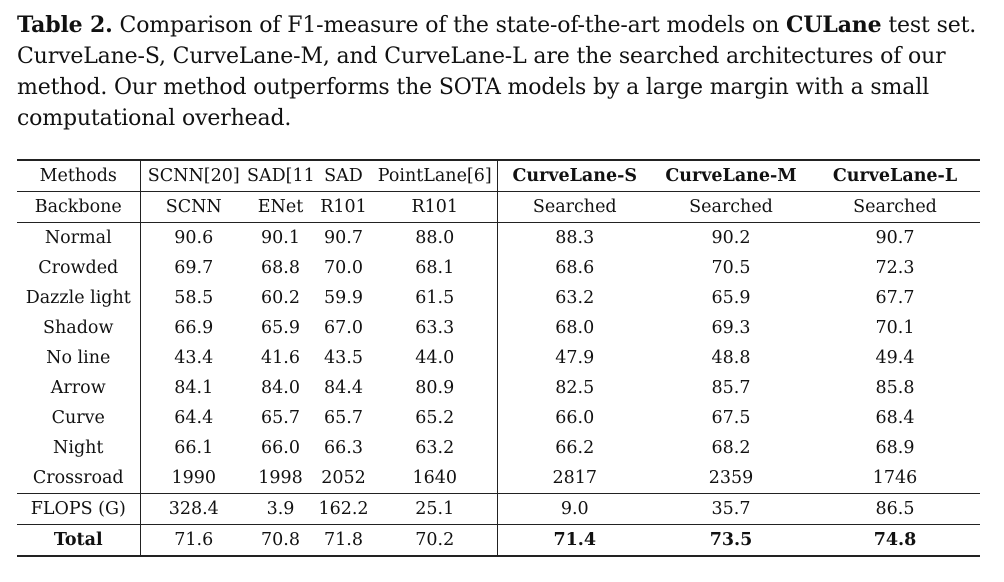 The image size is (1004, 582). I want to click on table-cell: 80.9, so click(435, 388).